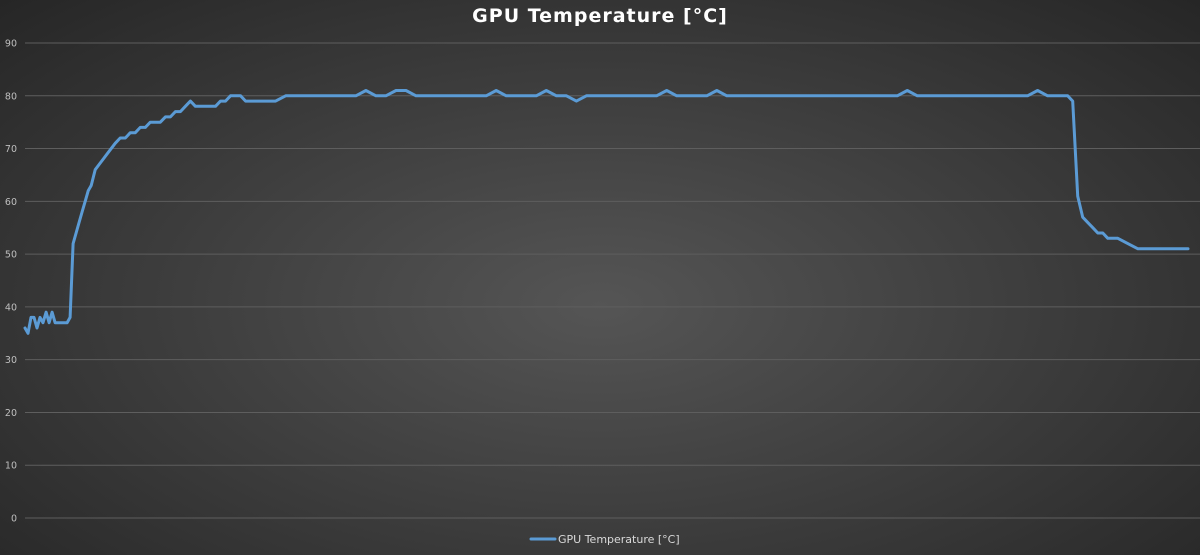 The height and width of the screenshot is (555, 1200). I want to click on legend: GPU Temperature [°C], so click(604, 539).